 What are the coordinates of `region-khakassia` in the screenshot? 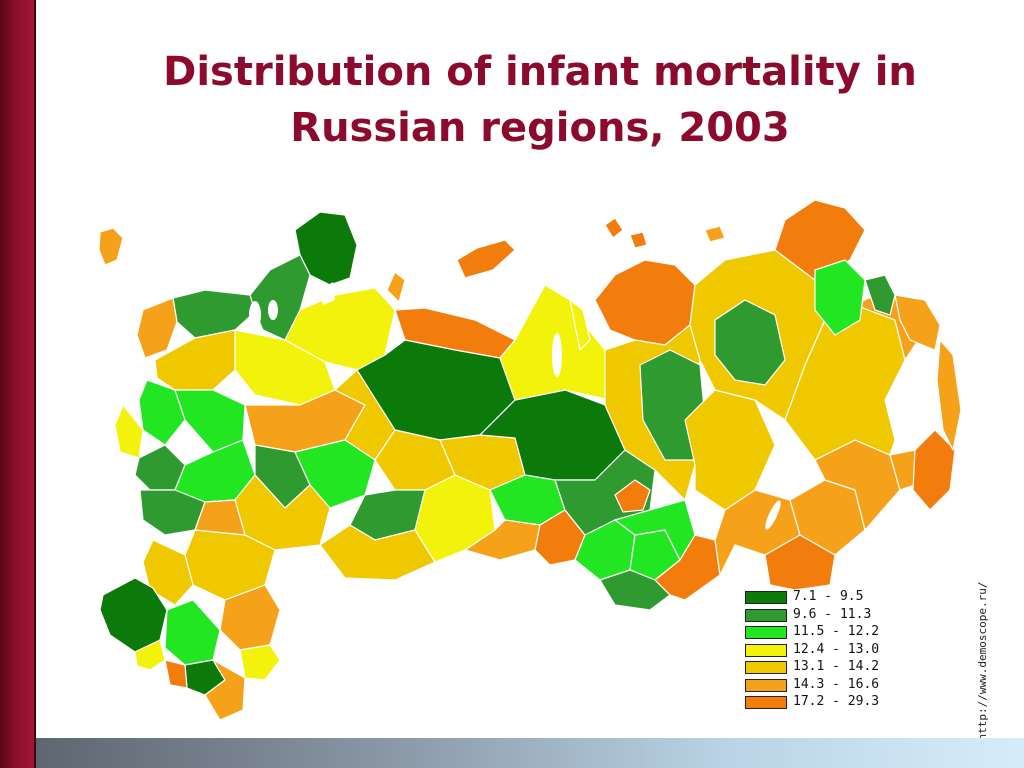 It's located at (632, 496).